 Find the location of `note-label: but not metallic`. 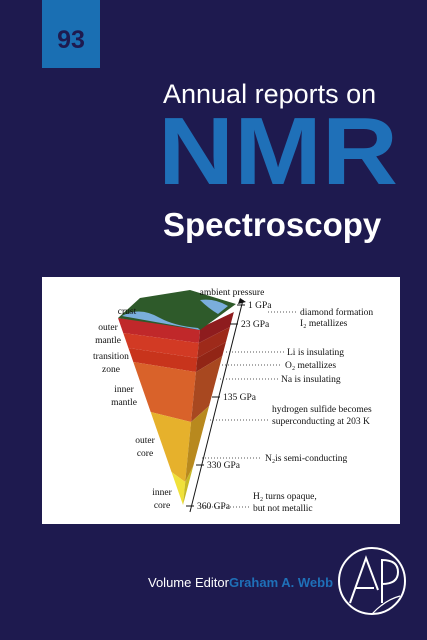

note-label: but not metallic is located at coordinates (283, 509).